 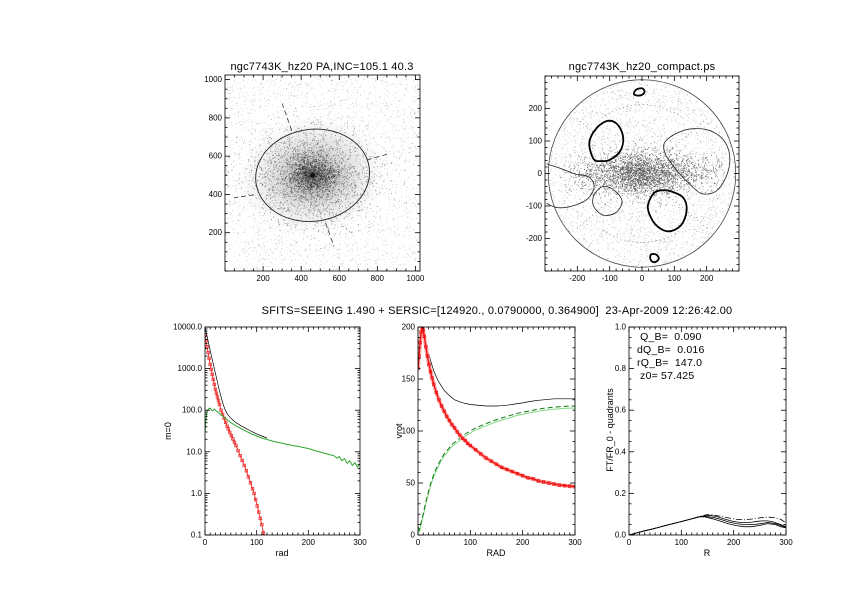 What do you see at coordinates (610, 278) in the screenshot?
I see `svg-text: -100` at bounding box center [610, 278].